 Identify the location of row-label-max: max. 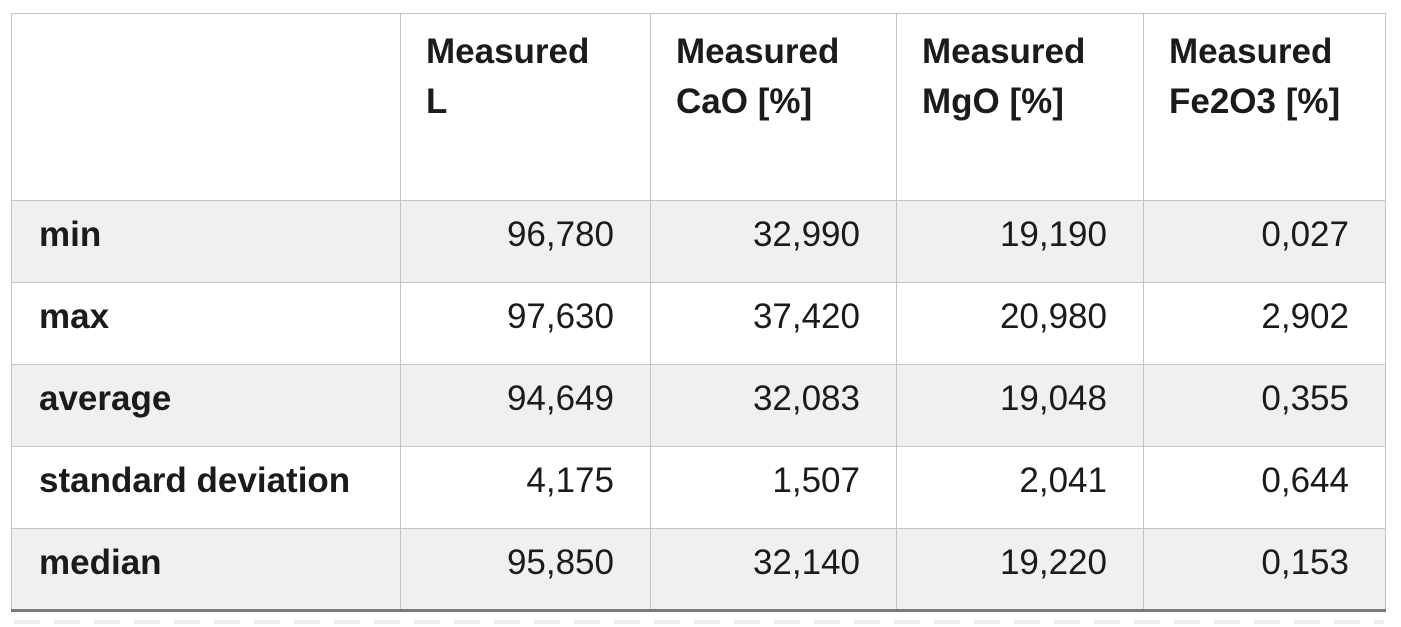
(206, 323).